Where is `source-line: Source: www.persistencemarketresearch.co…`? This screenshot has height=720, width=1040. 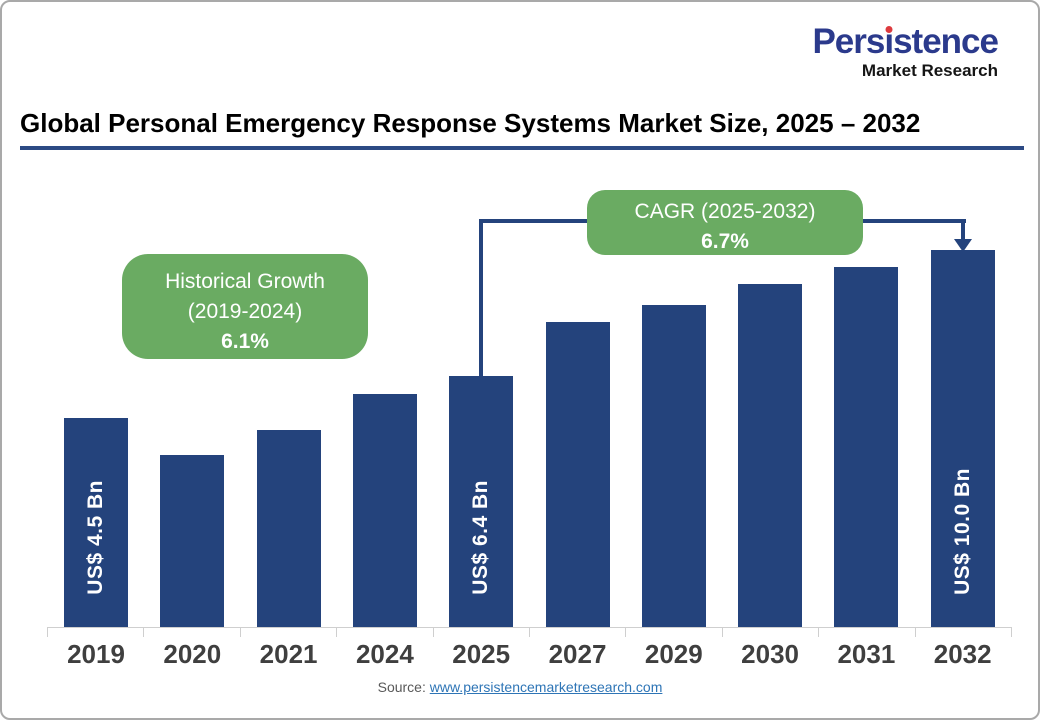 source-line: Source: www.persistencemarketresearch.co… is located at coordinates (520, 687).